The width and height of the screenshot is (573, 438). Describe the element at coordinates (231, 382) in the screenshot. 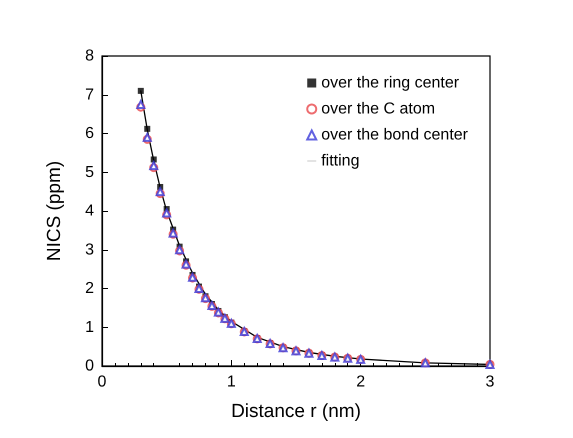

I see `x-tick-label: 1` at that location.